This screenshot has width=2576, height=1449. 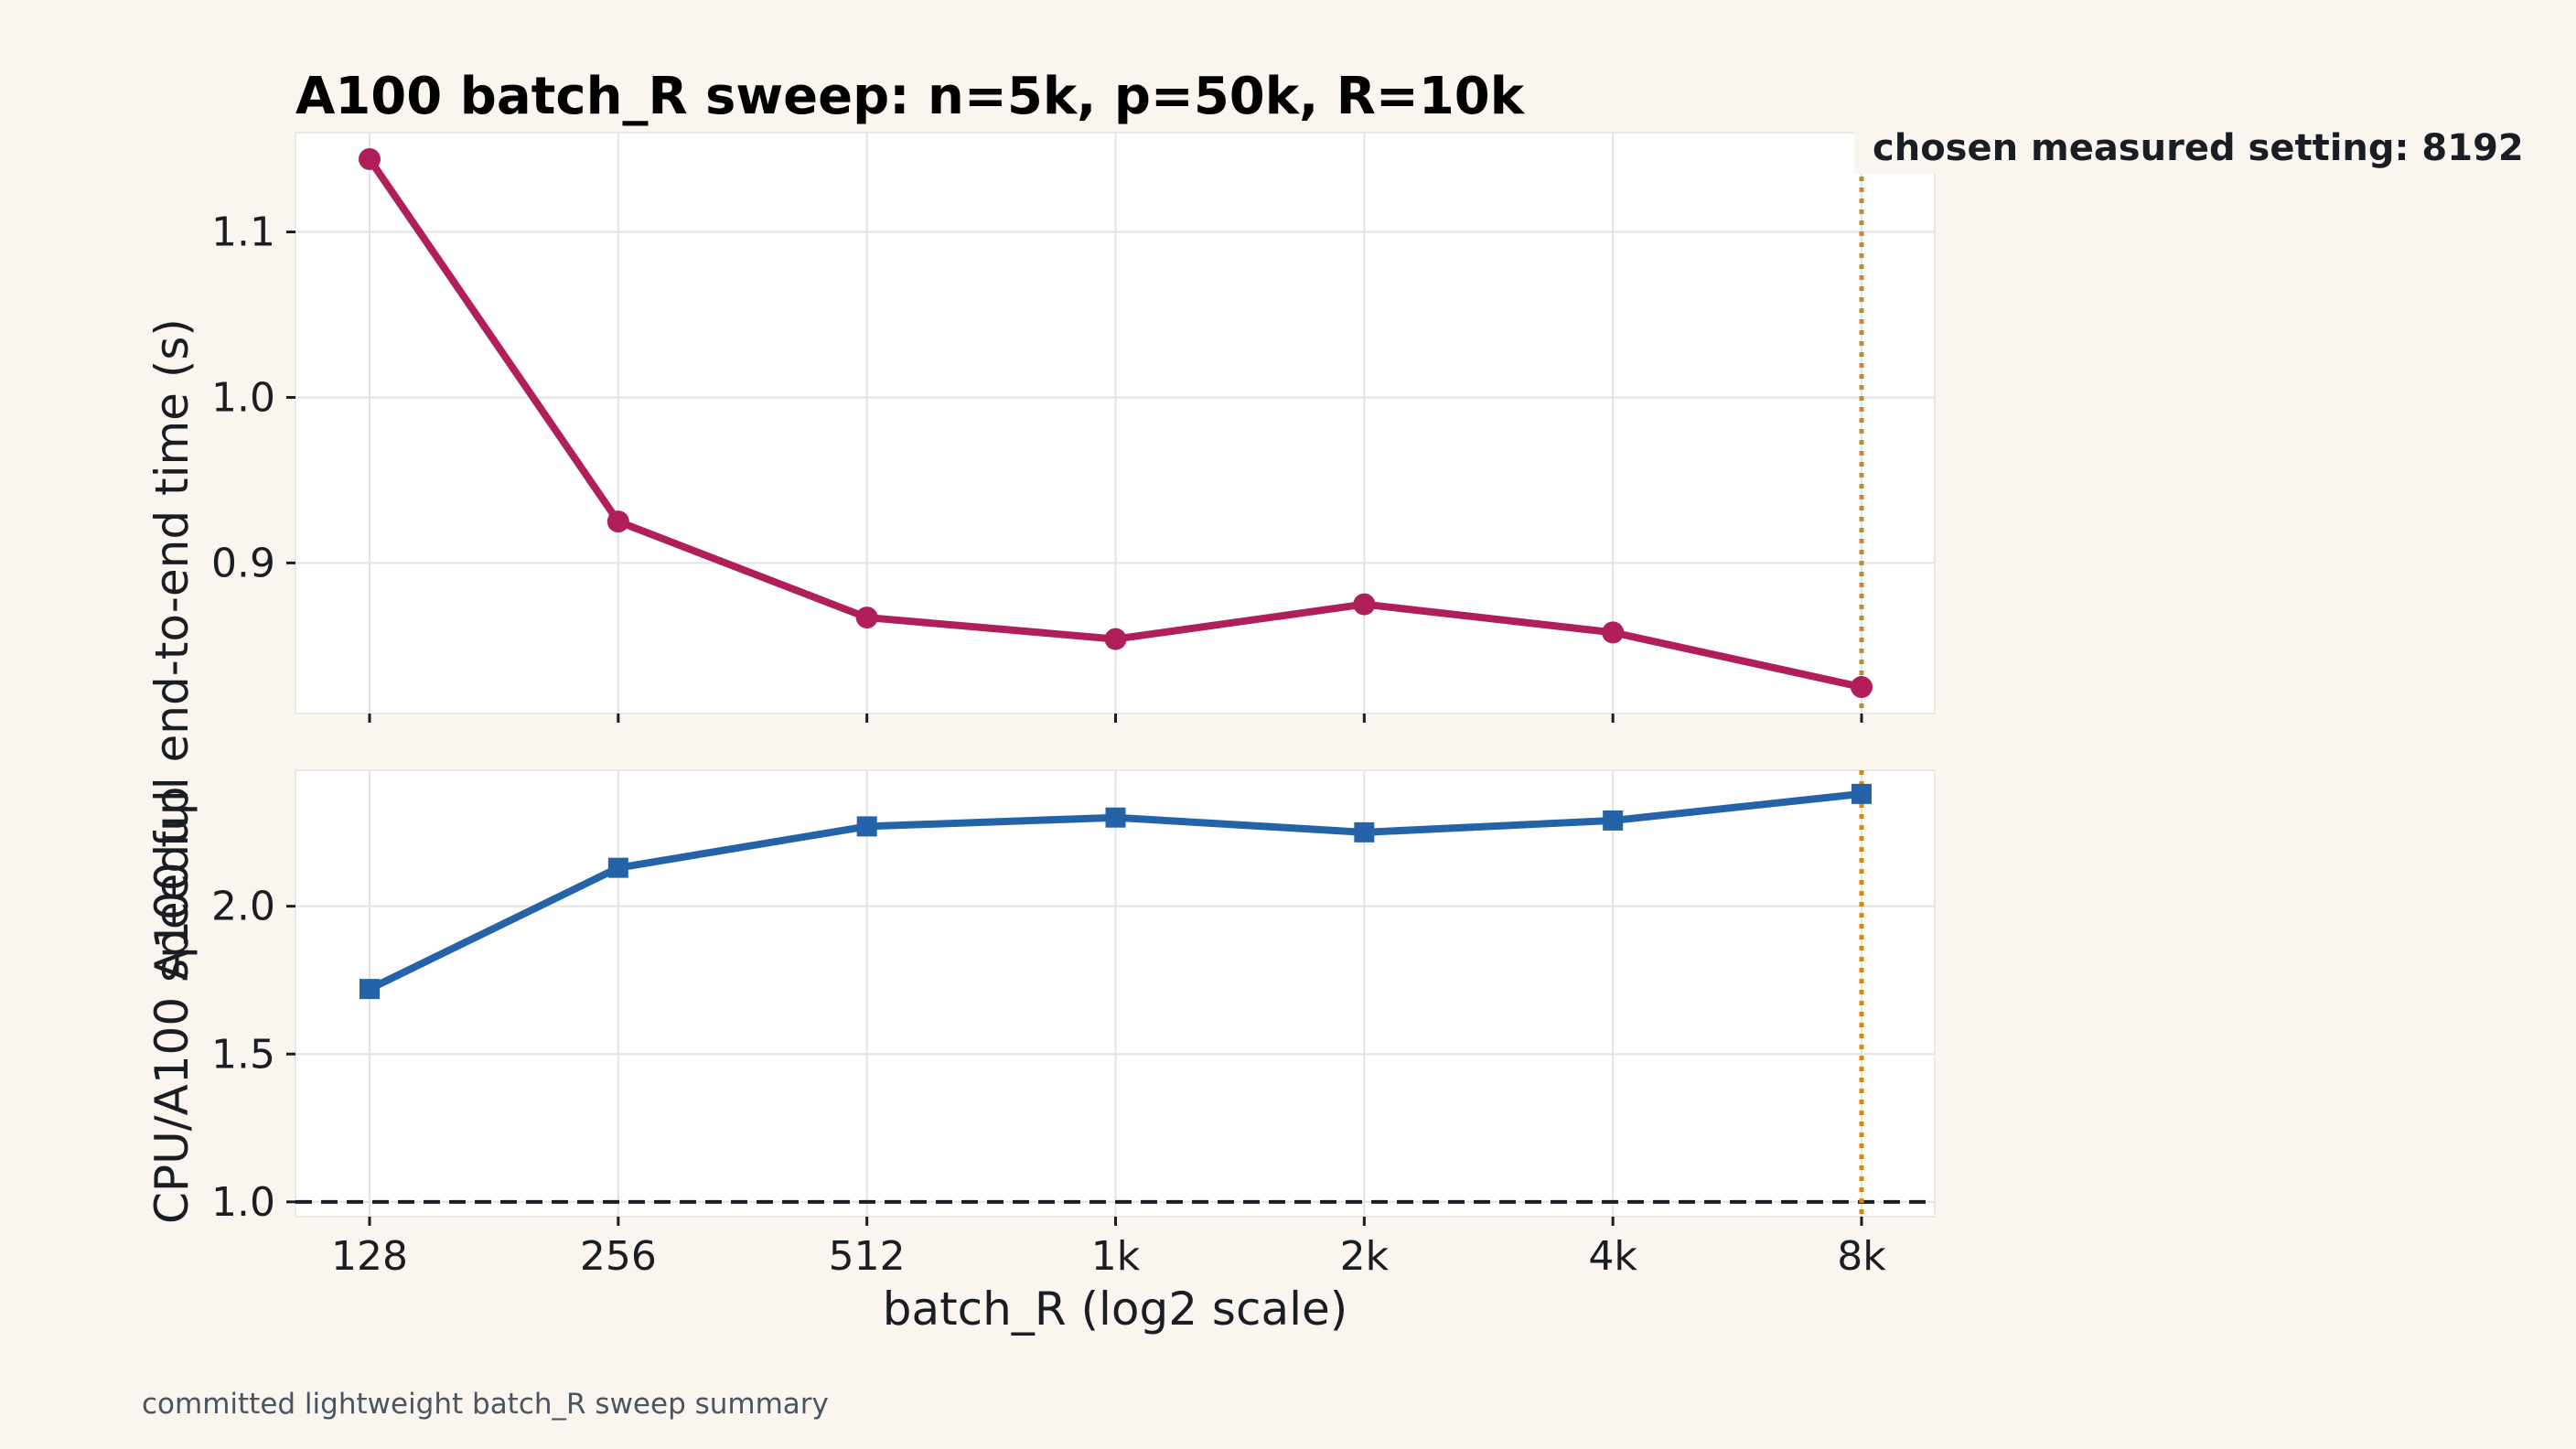 What do you see at coordinates (243, 1054) in the screenshot?
I see `speedup-ytick-label-1-5: 1.5` at bounding box center [243, 1054].